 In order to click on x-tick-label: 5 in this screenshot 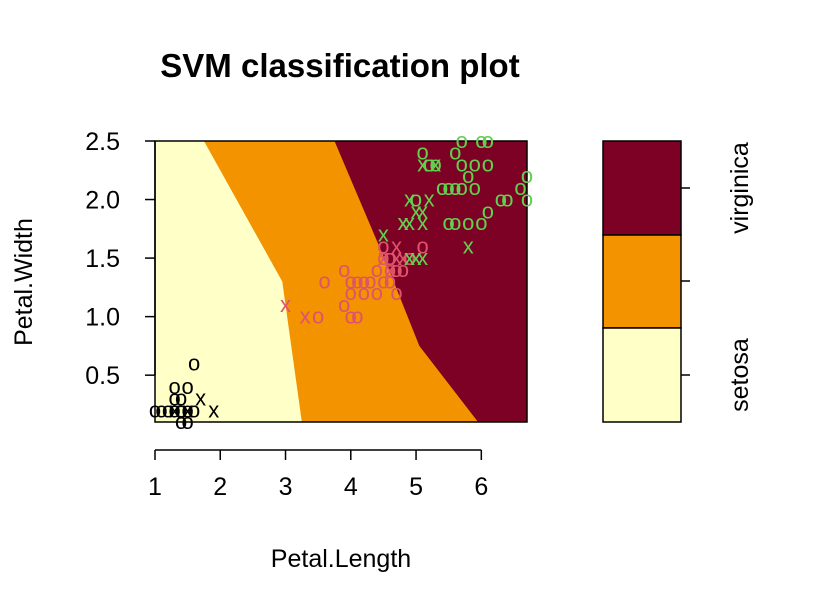, I will do `click(416, 487)`.